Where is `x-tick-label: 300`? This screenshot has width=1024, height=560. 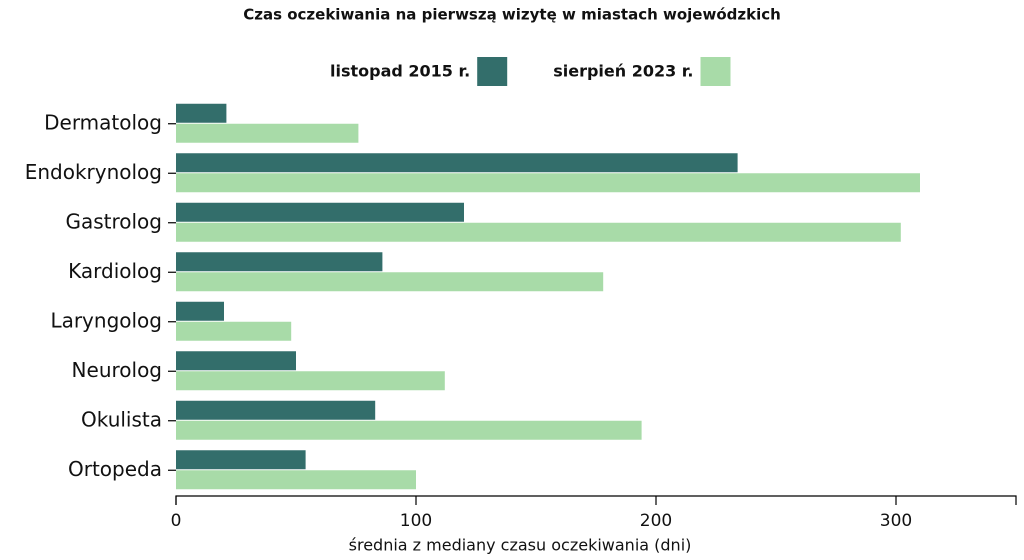
x-tick-label: 300 is located at coordinates (896, 521).